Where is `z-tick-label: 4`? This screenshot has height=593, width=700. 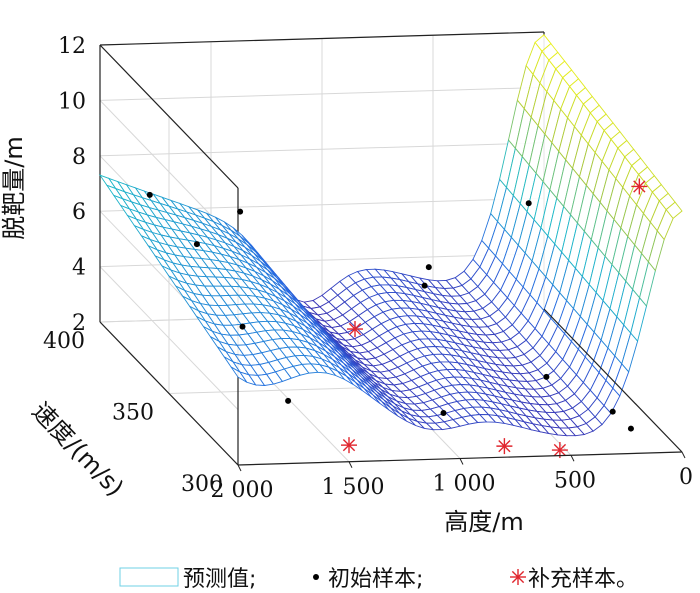 z-tick-label: 4 is located at coordinates (79, 268).